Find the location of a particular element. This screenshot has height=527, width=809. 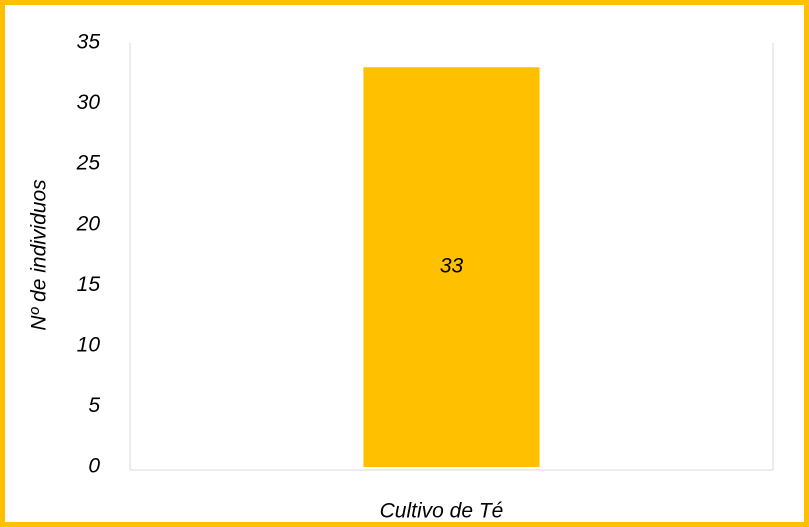

y-tick-label: 10 is located at coordinates (89, 344).